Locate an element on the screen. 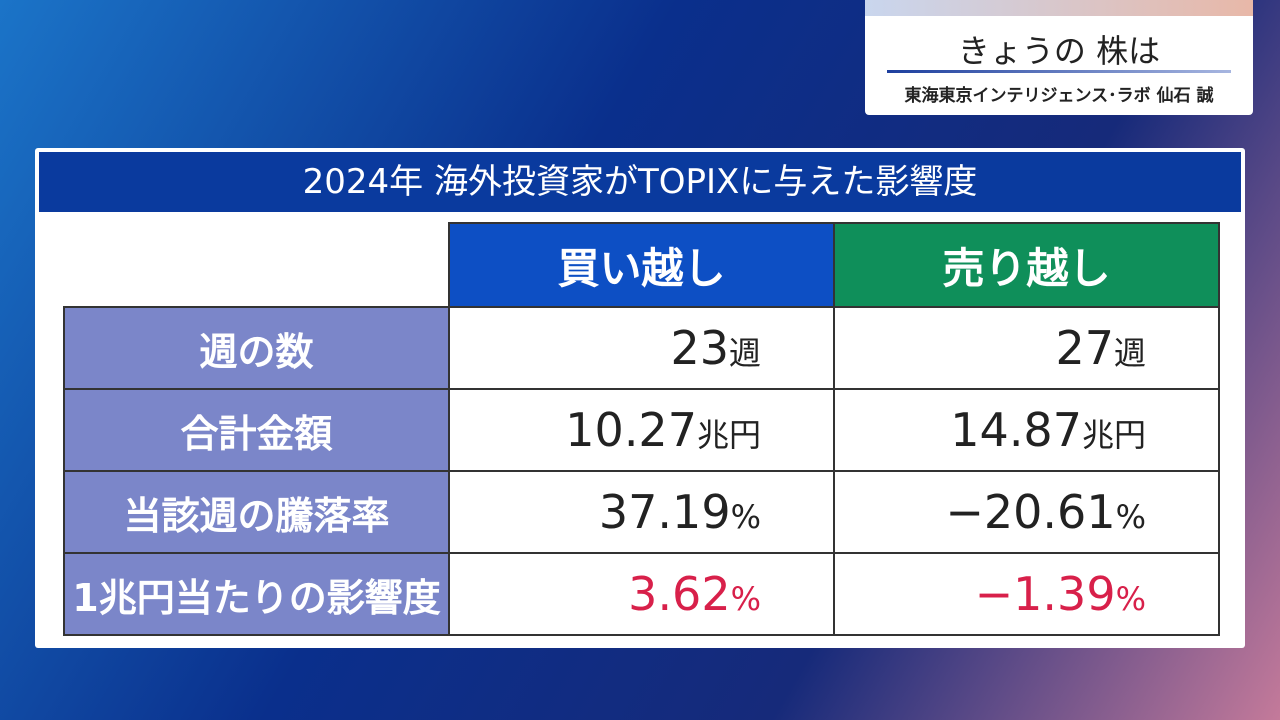 Image resolution: width=1280 pixels, height=720 pixels. presenter: 東海東京インテリジェンス･ラボ 仙石 誠 is located at coordinates (1059, 96).